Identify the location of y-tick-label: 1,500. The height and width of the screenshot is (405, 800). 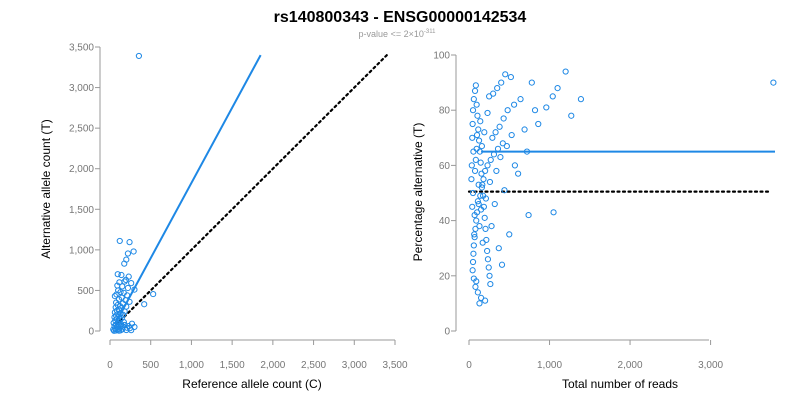
(81, 210).